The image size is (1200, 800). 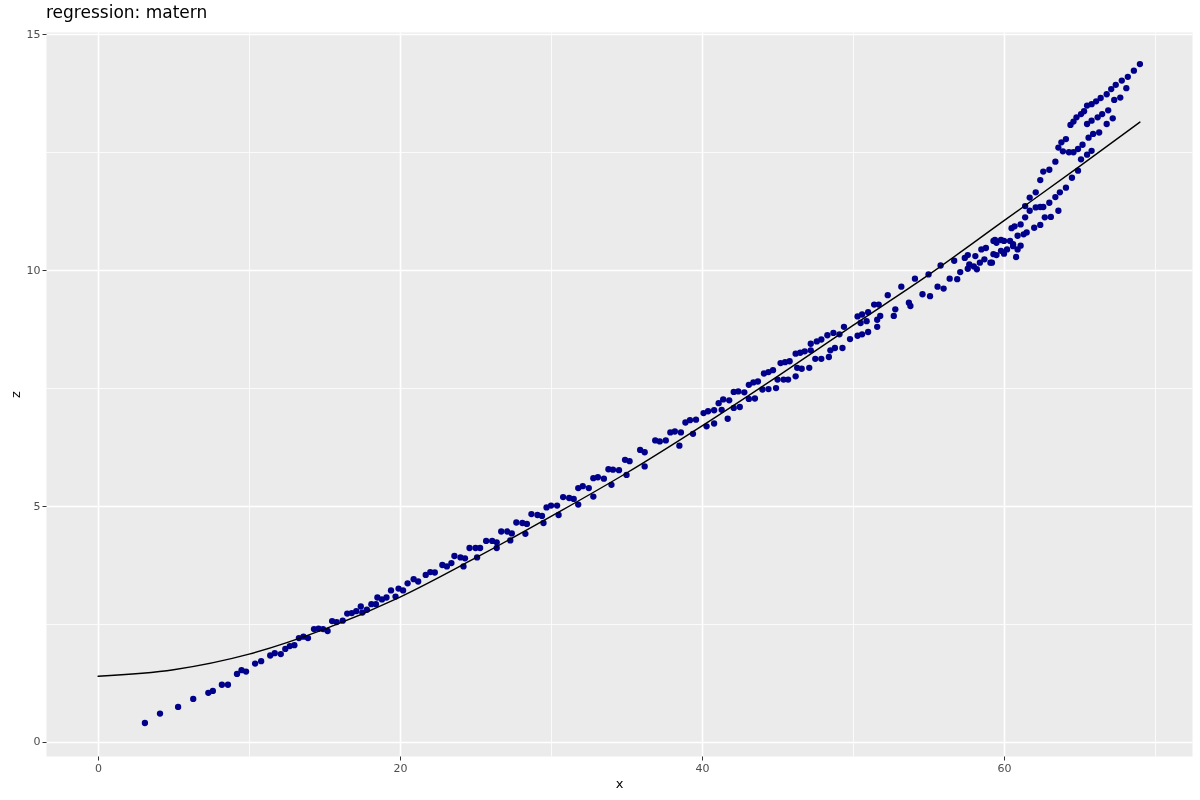 I want to click on y-tick-label: 10, so click(x=33, y=270).